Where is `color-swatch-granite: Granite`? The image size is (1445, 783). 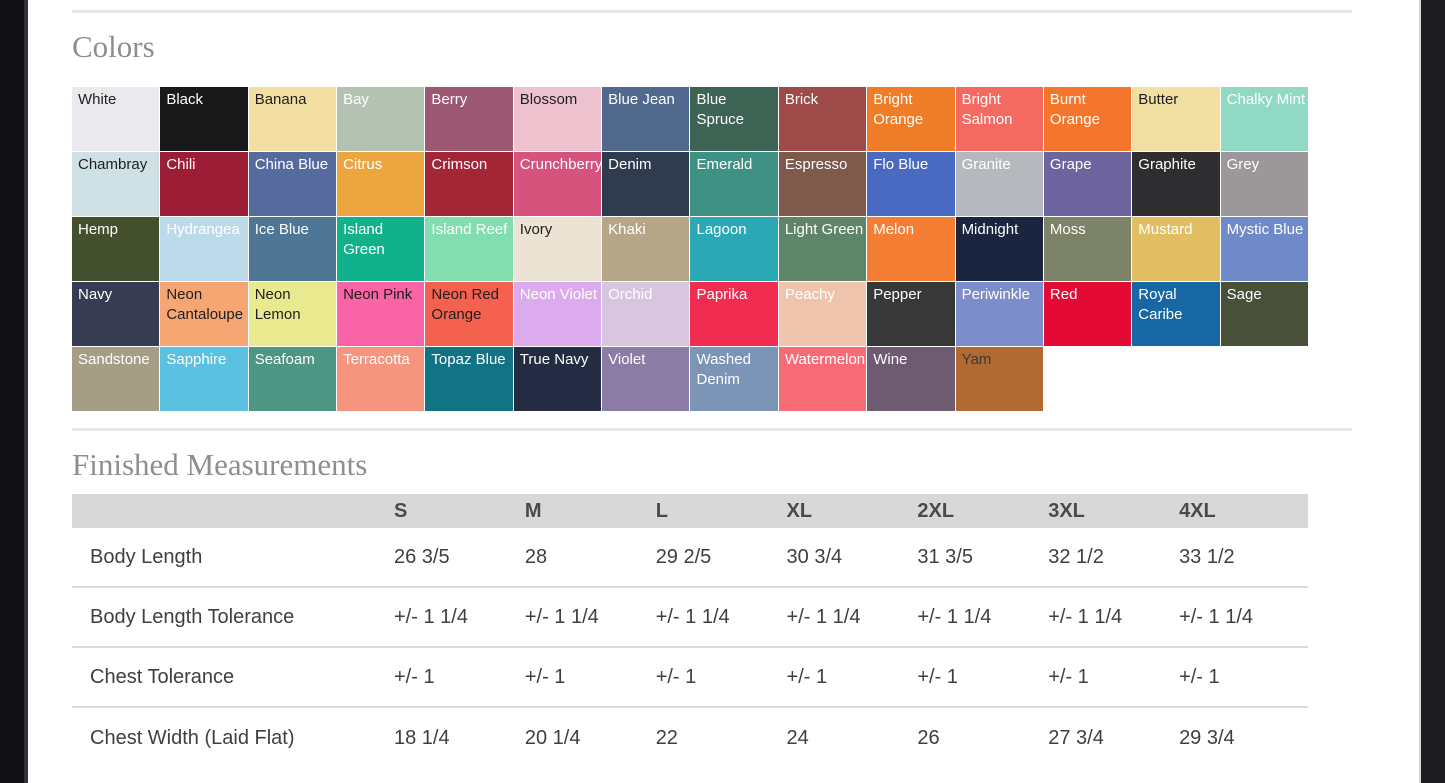 color-swatch-granite: Granite is located at coordinates (999, 183).